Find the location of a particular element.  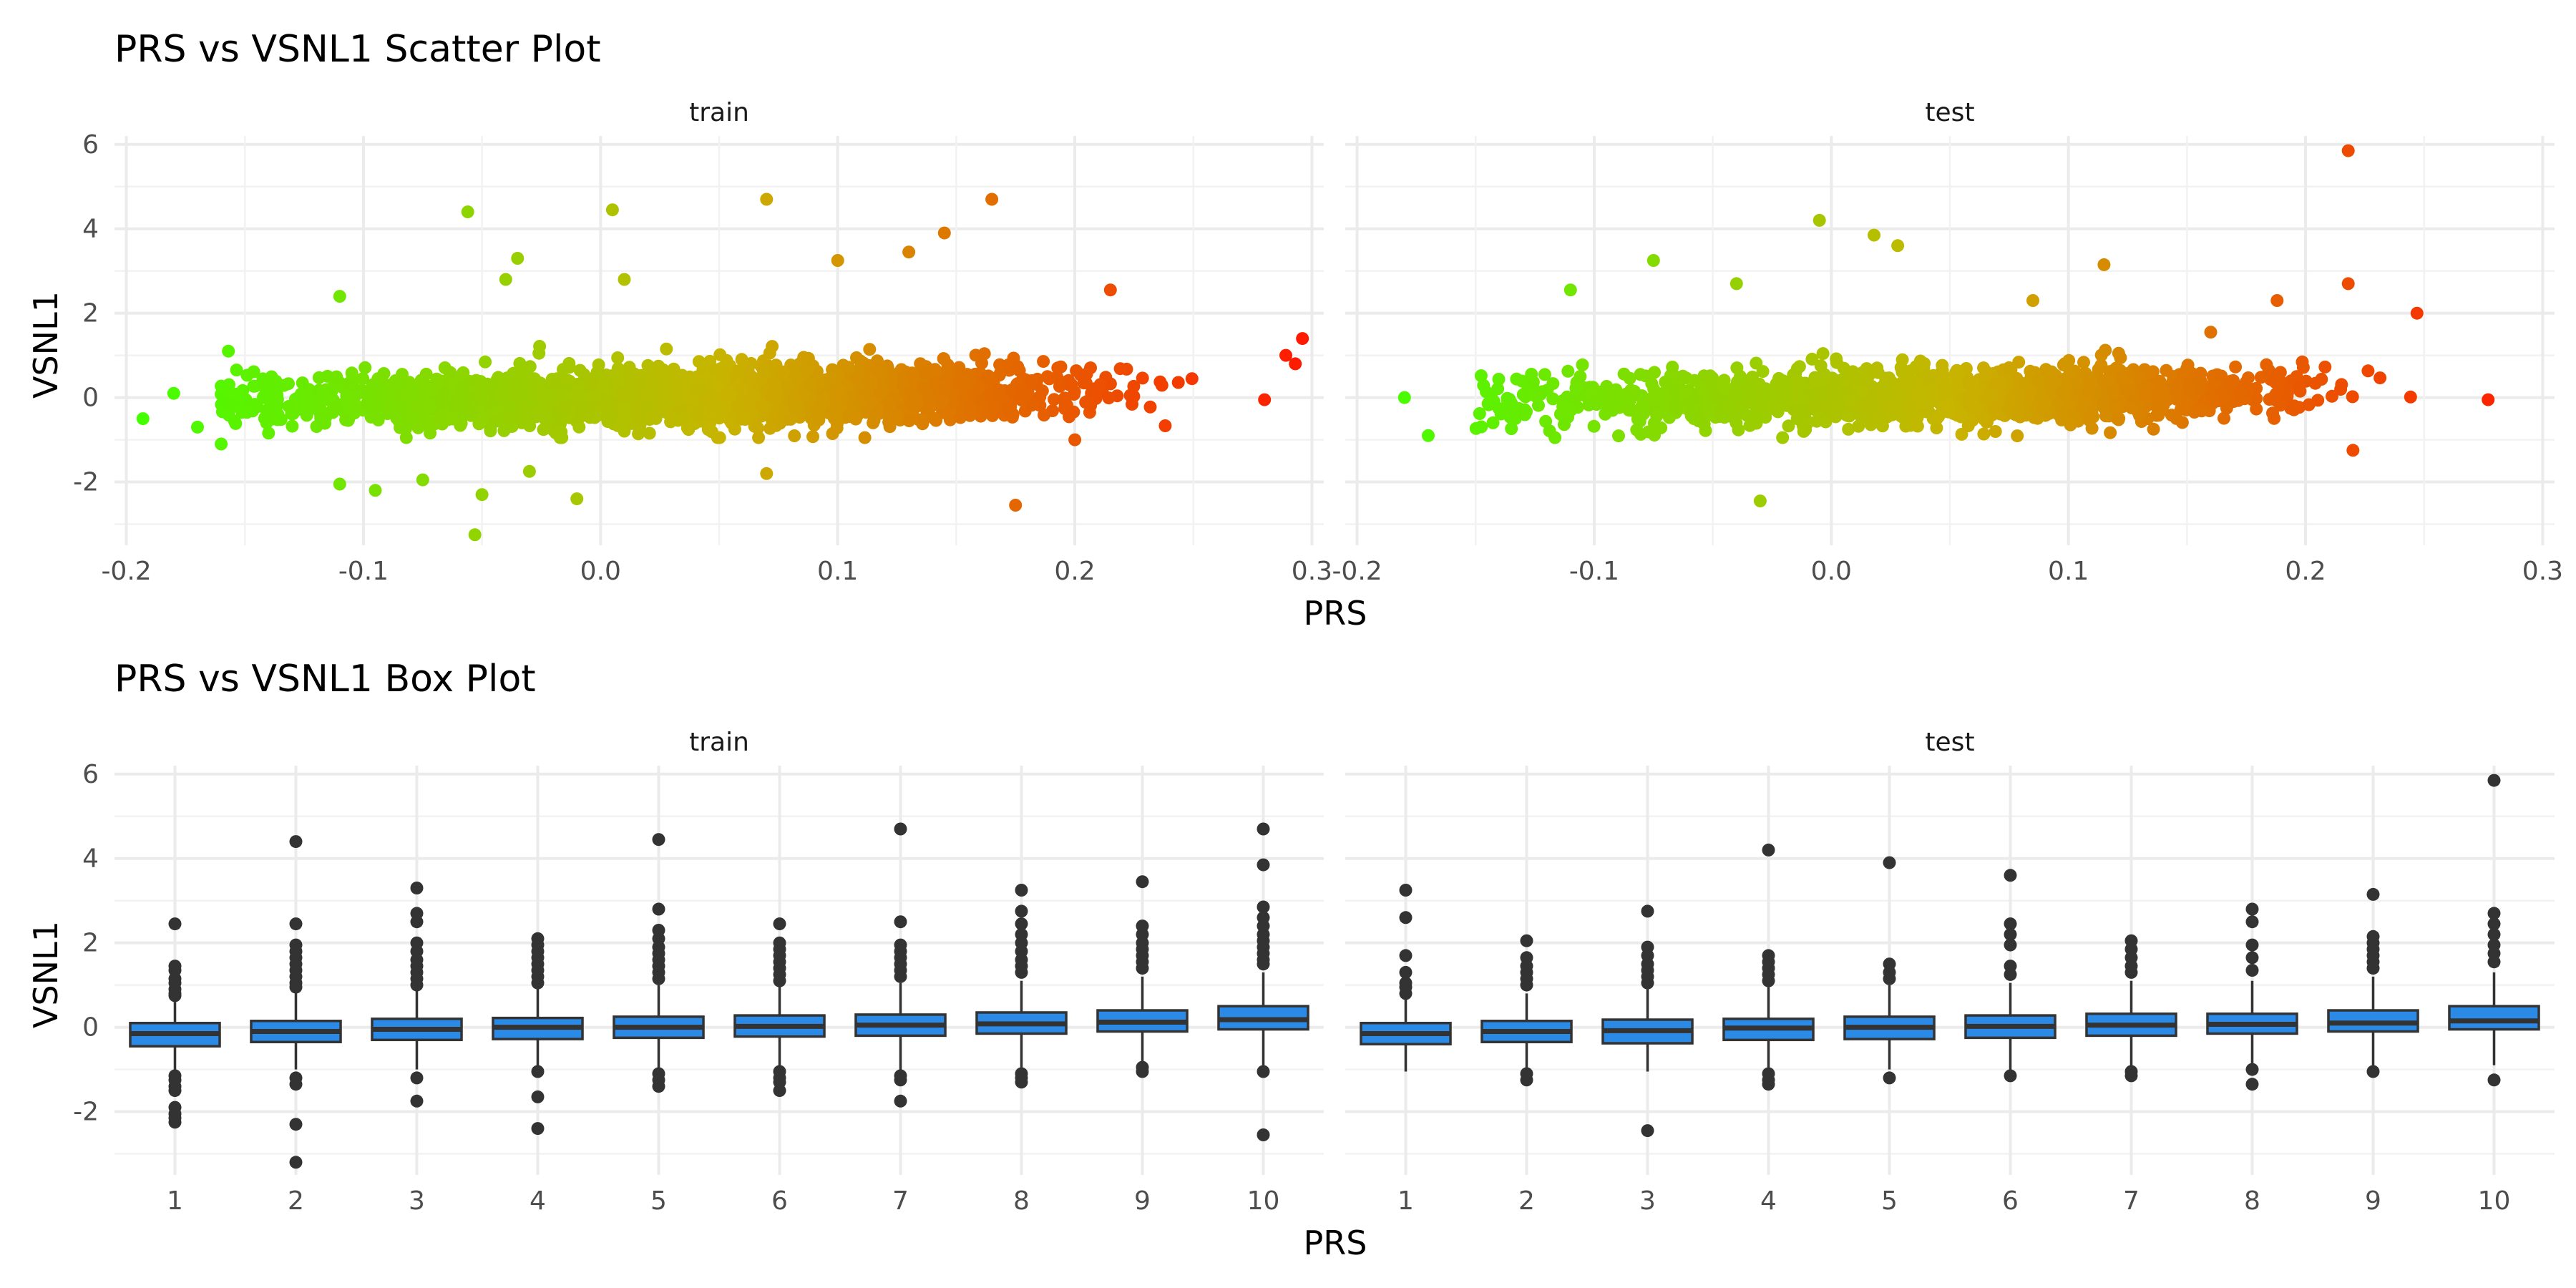

scatter-x-tick-label: -0.2 is located at coordinates (1357, 571).